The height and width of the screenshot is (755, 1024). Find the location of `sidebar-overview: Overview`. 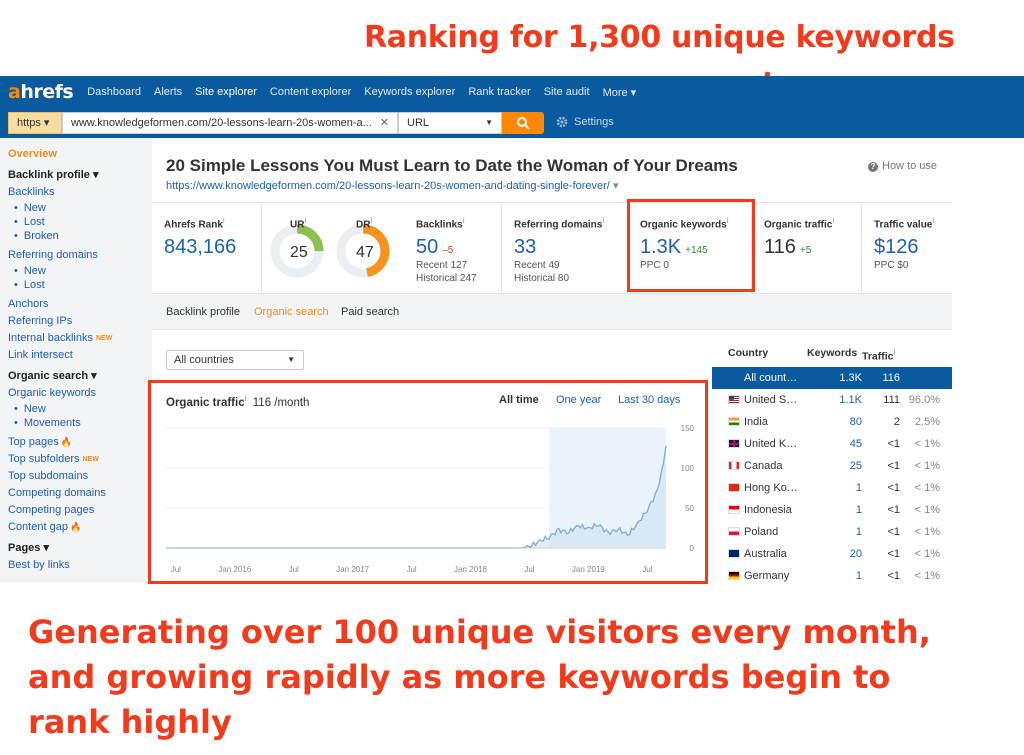

sidebar-overview: Overview is located at coordinates (32, 154).